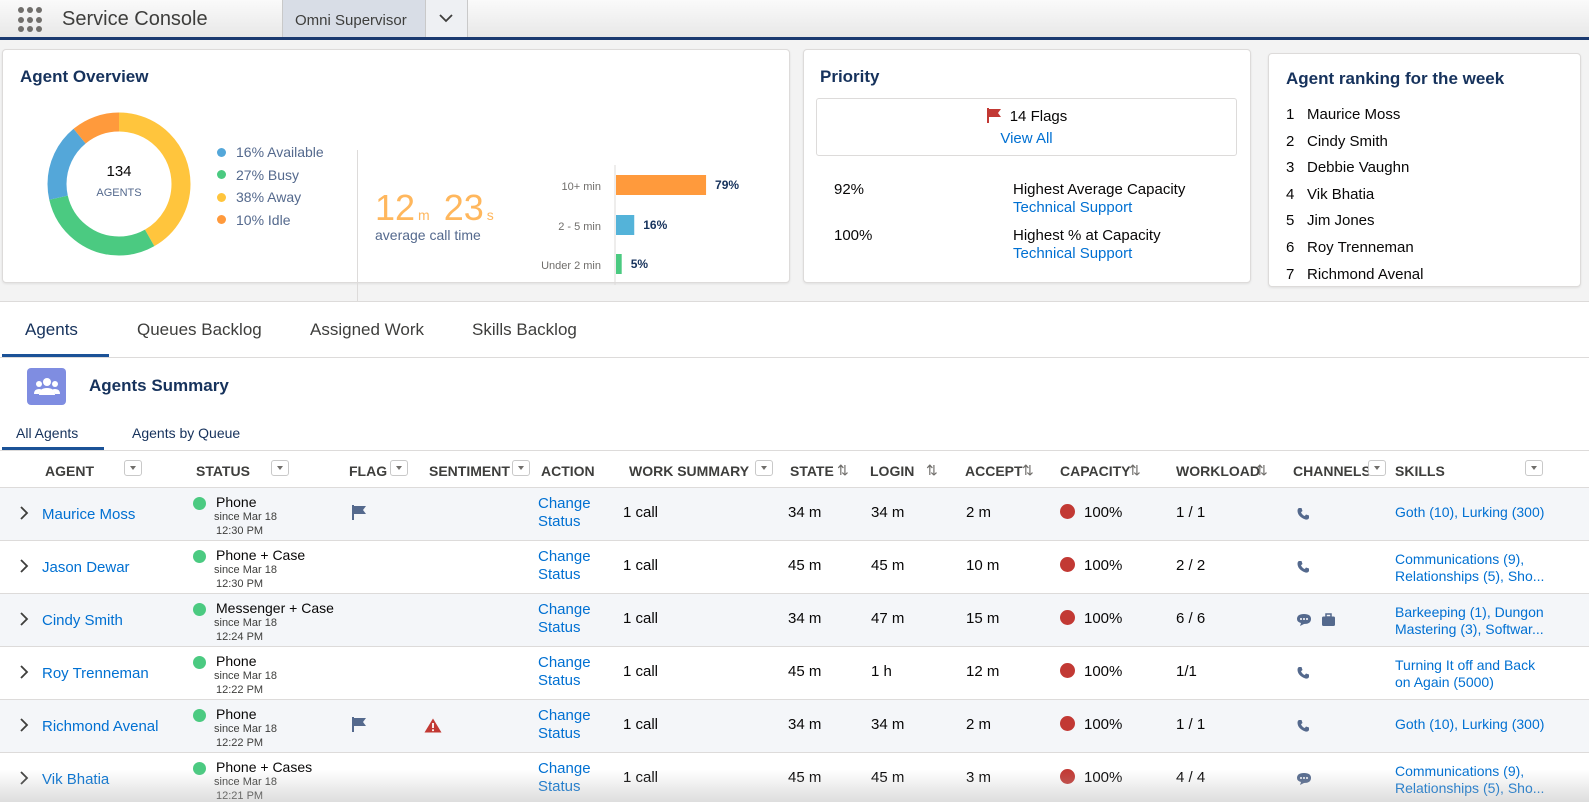 The height and width of the screenshot is (802, 1589). What do you see at coordinates (240, 690) in the screenshot?
I see `status-time: 12:22 PM` at bounding box center [240, 690].